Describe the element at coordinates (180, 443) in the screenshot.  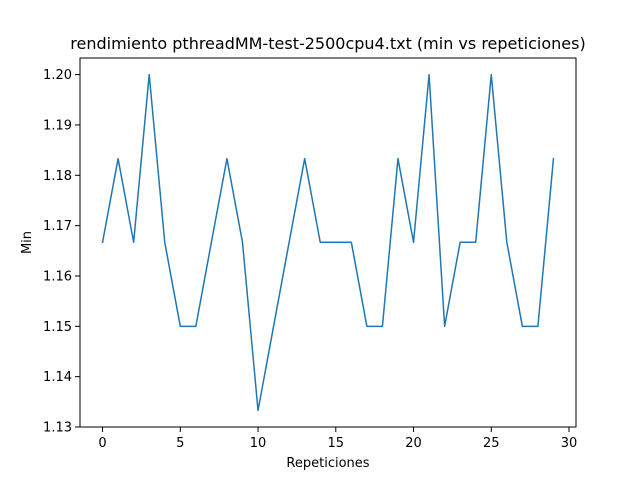
I see `x-tick-label: 5` at that location.